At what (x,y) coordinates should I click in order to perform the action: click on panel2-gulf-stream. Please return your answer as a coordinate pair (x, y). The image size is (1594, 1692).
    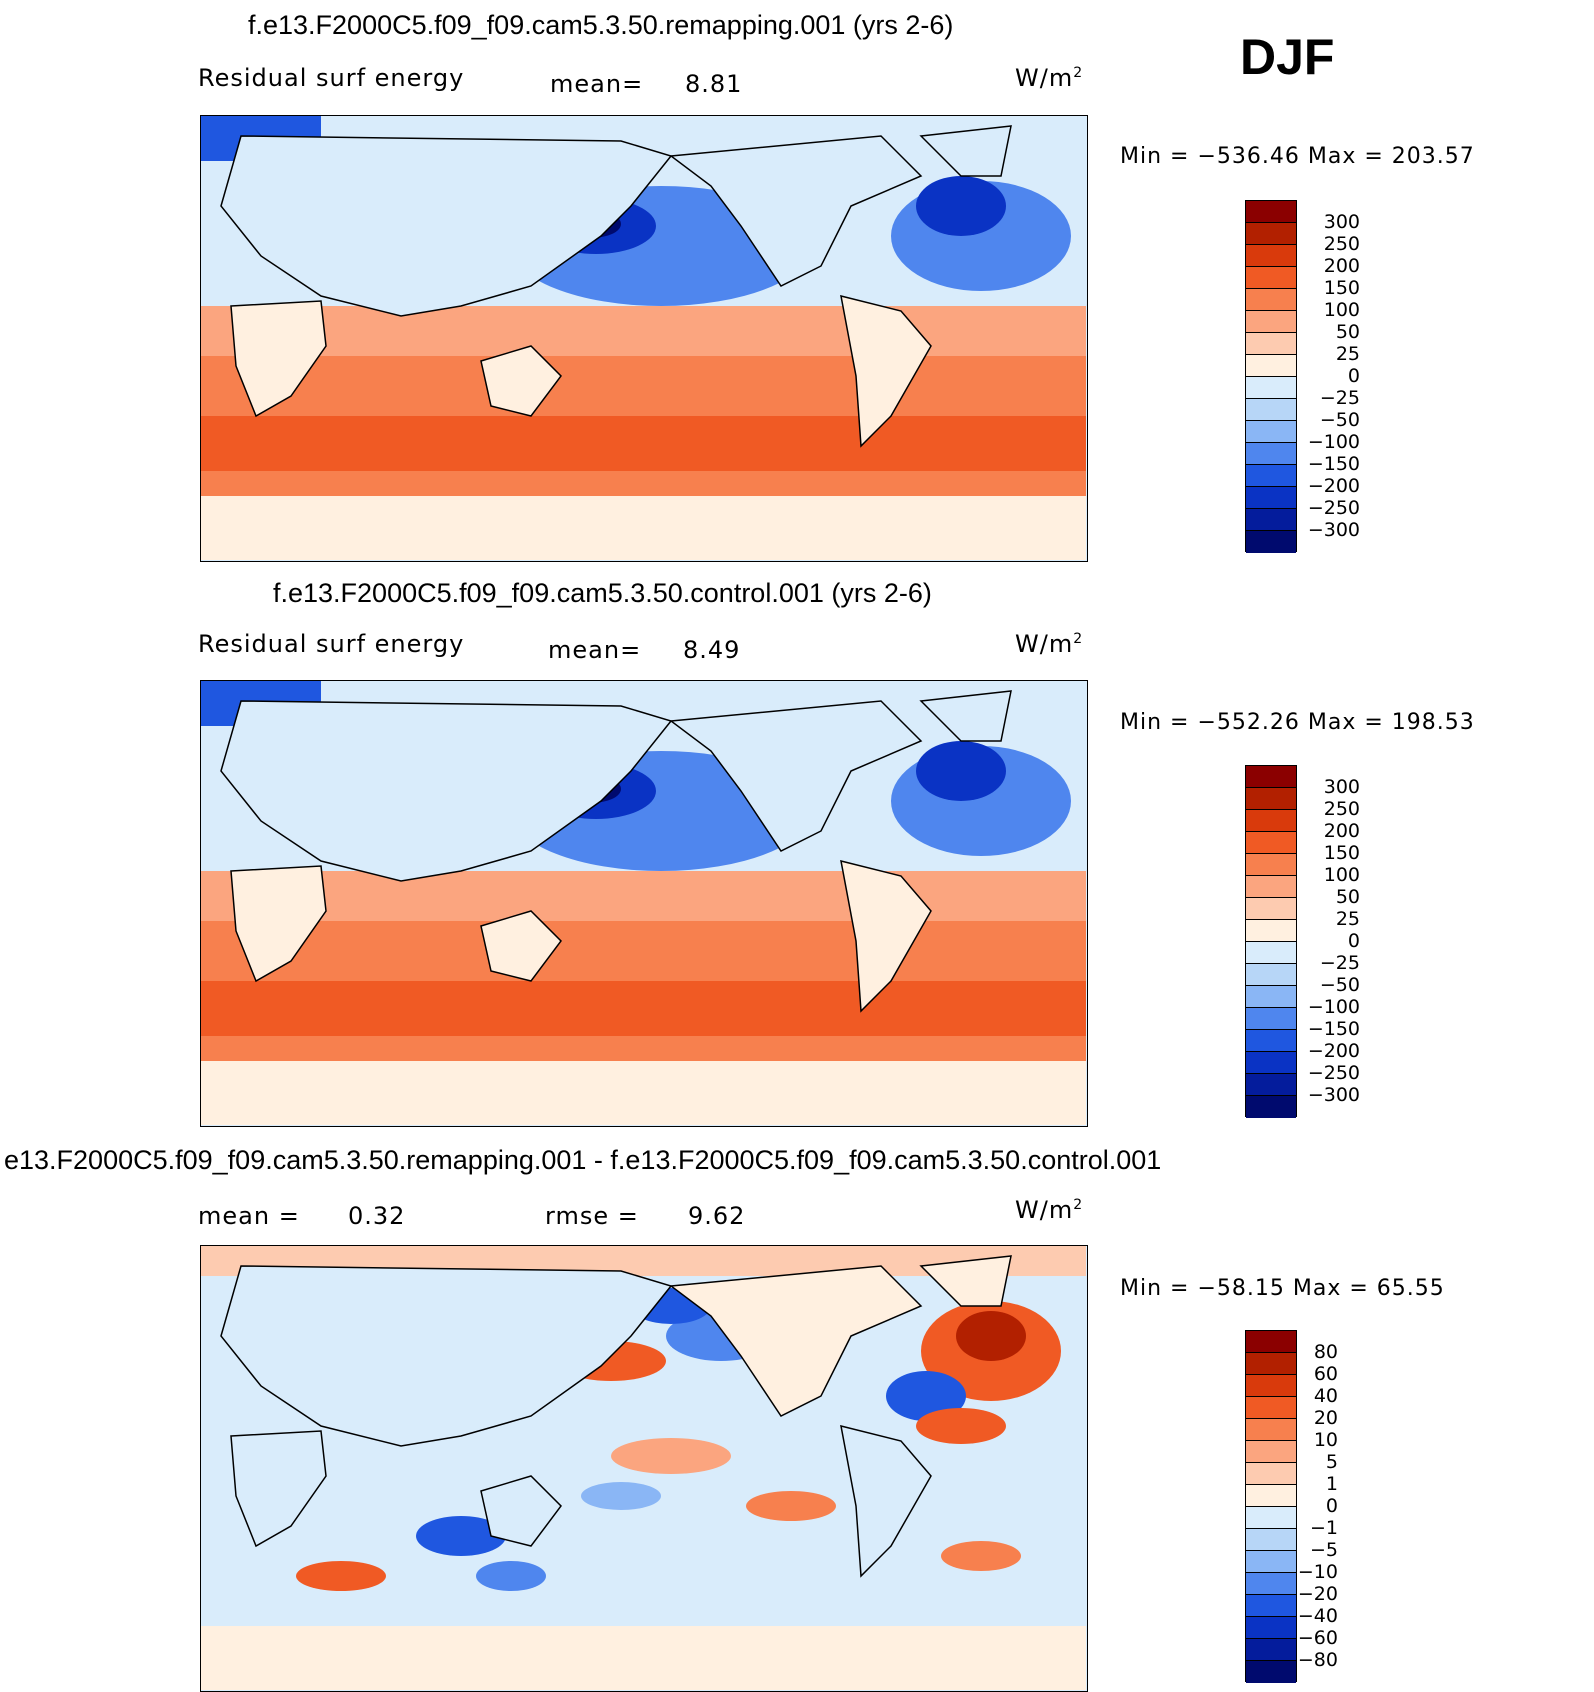
    Looking at the image, I should click on (961, 771).